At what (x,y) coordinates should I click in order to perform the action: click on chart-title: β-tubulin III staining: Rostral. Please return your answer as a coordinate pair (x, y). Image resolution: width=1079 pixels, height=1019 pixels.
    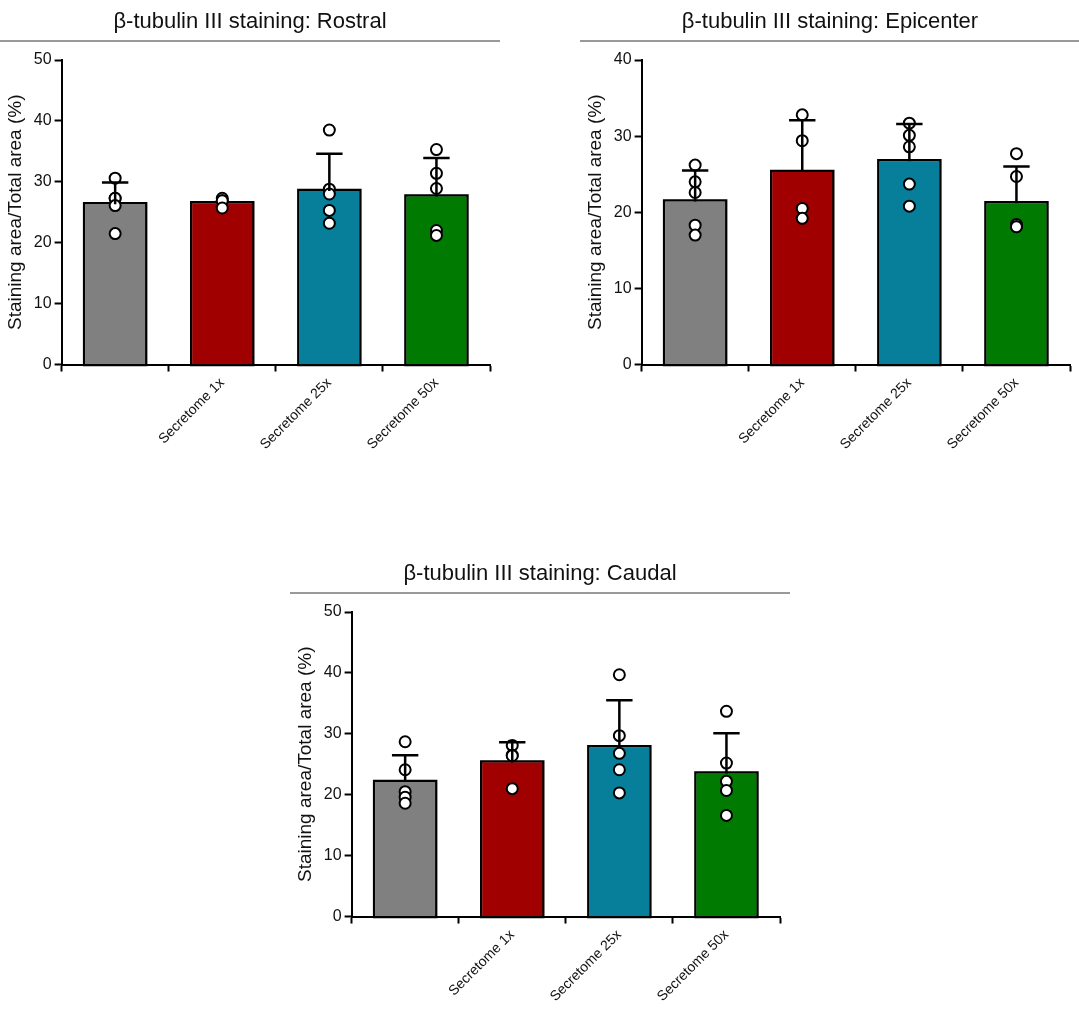
    Looking at the image, I should click on (250, 21).